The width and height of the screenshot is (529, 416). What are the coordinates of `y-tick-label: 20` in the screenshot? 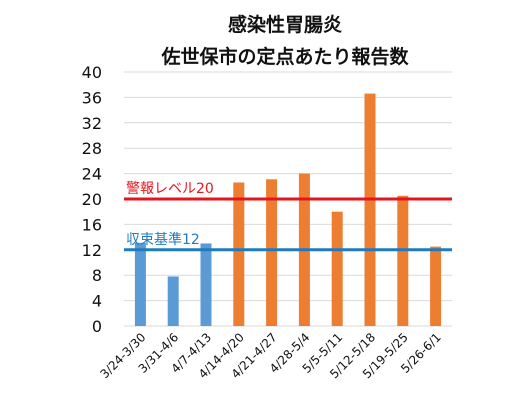 It's located at (92, 199).